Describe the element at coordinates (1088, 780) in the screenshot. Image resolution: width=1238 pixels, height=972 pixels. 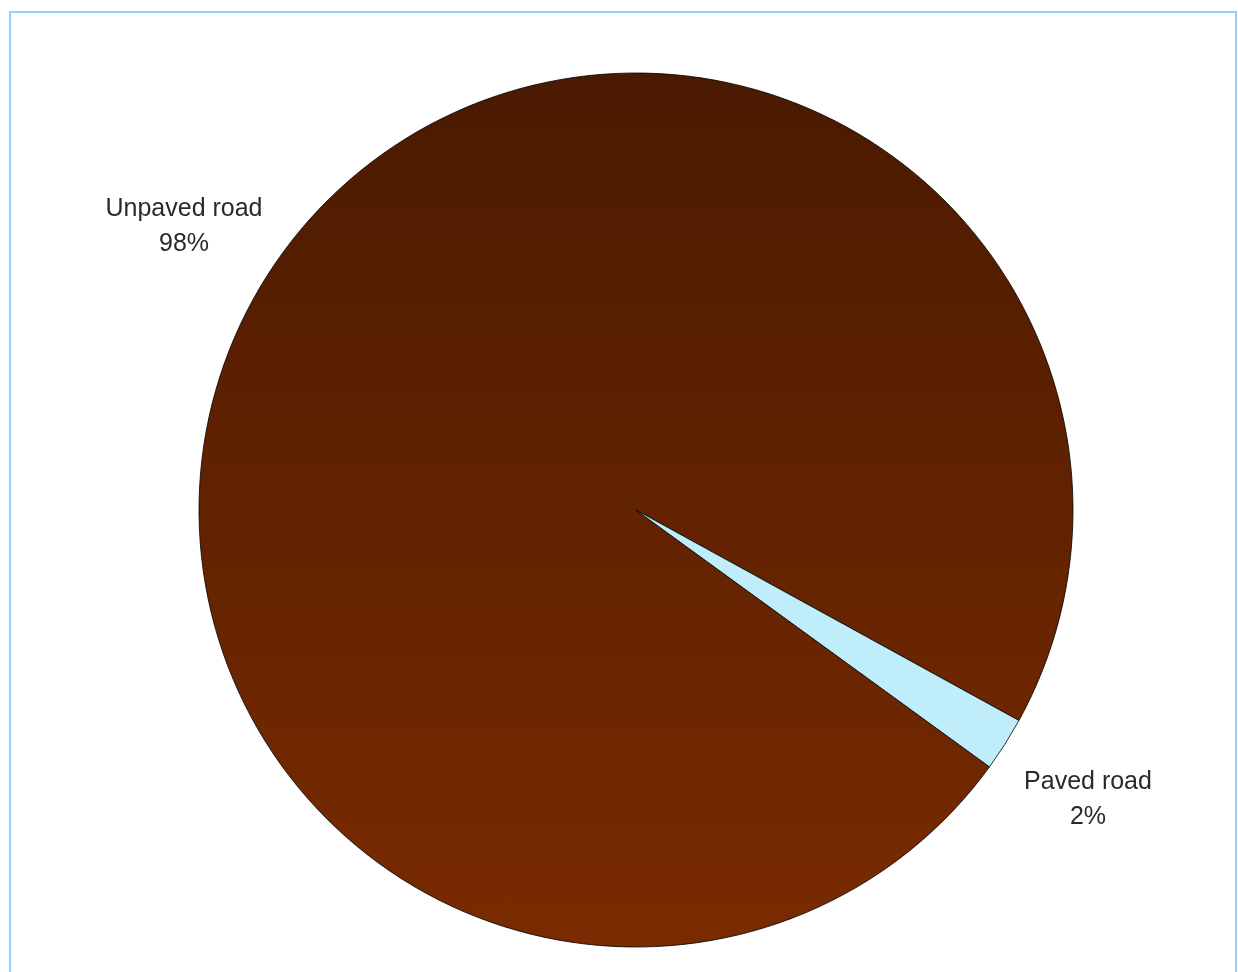
I see `slice-label: Paved road` at that location.